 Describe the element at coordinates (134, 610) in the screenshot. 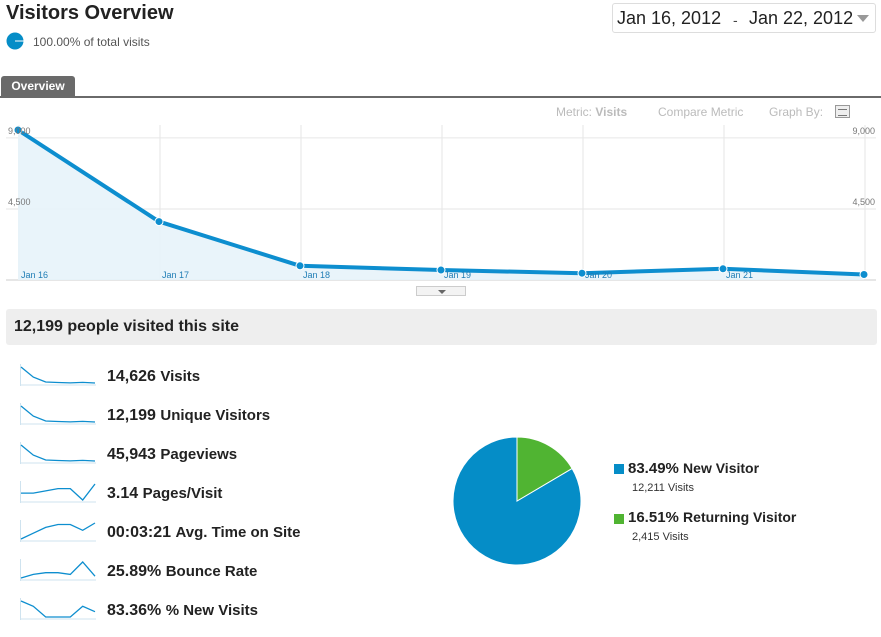

I see `metric-number: 83.36%` at that location.